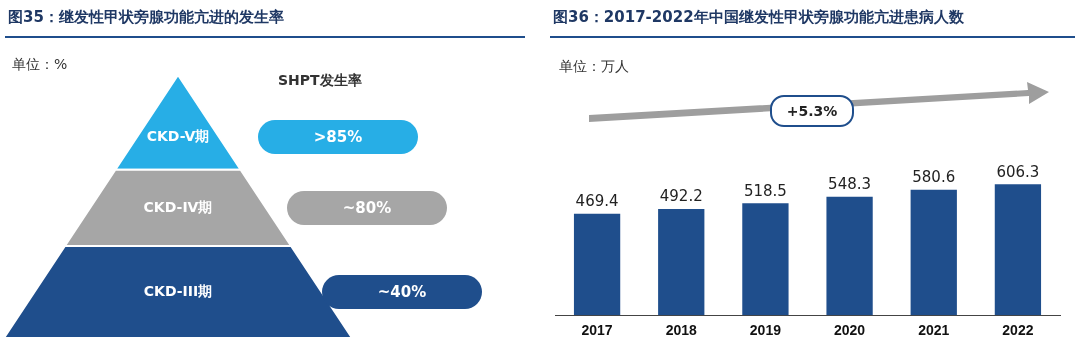  What do you see at coordinates (178, 207) in the screenshot?
I see `category-label: CKD-IV期` at bounding box center [178, 207].